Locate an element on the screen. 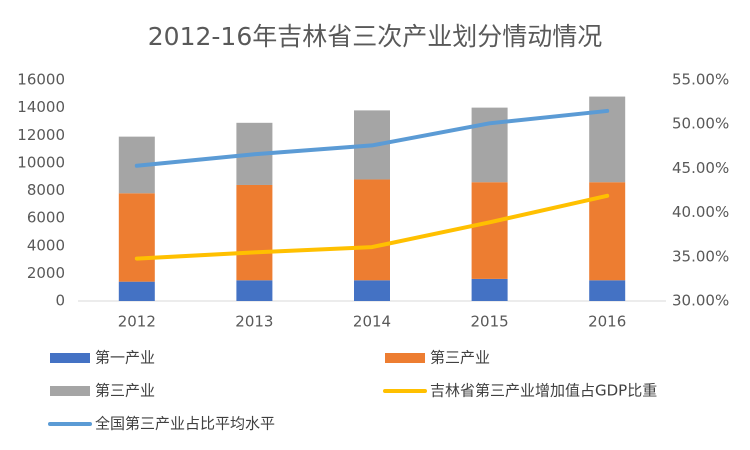 This screenshot has width=750, height=450. y-tick-label: 6000 is located at coordinates (46, 218).